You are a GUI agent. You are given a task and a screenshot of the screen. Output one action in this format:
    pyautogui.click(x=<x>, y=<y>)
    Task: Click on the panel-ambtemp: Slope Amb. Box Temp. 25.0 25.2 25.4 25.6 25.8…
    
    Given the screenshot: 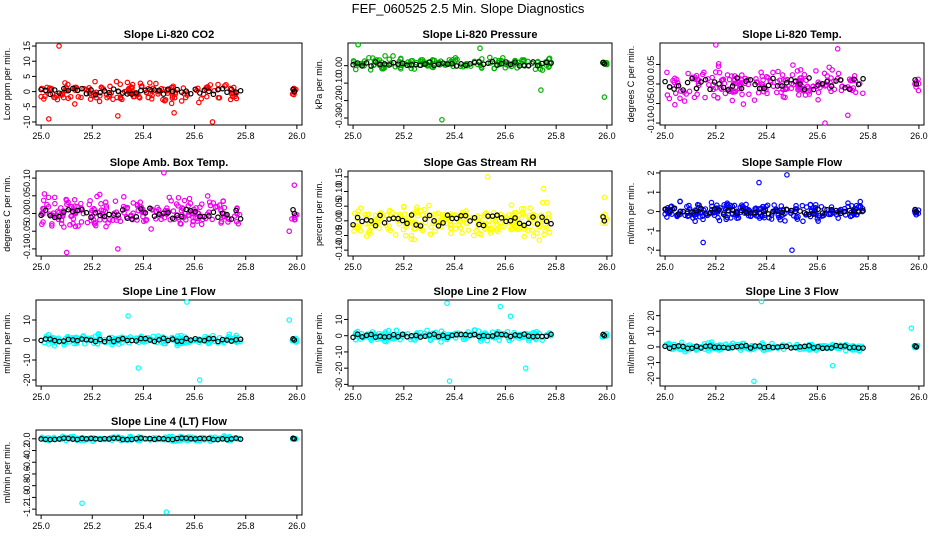 What is the action you would take?
    pyautogui.click(x=154, y=214)
    